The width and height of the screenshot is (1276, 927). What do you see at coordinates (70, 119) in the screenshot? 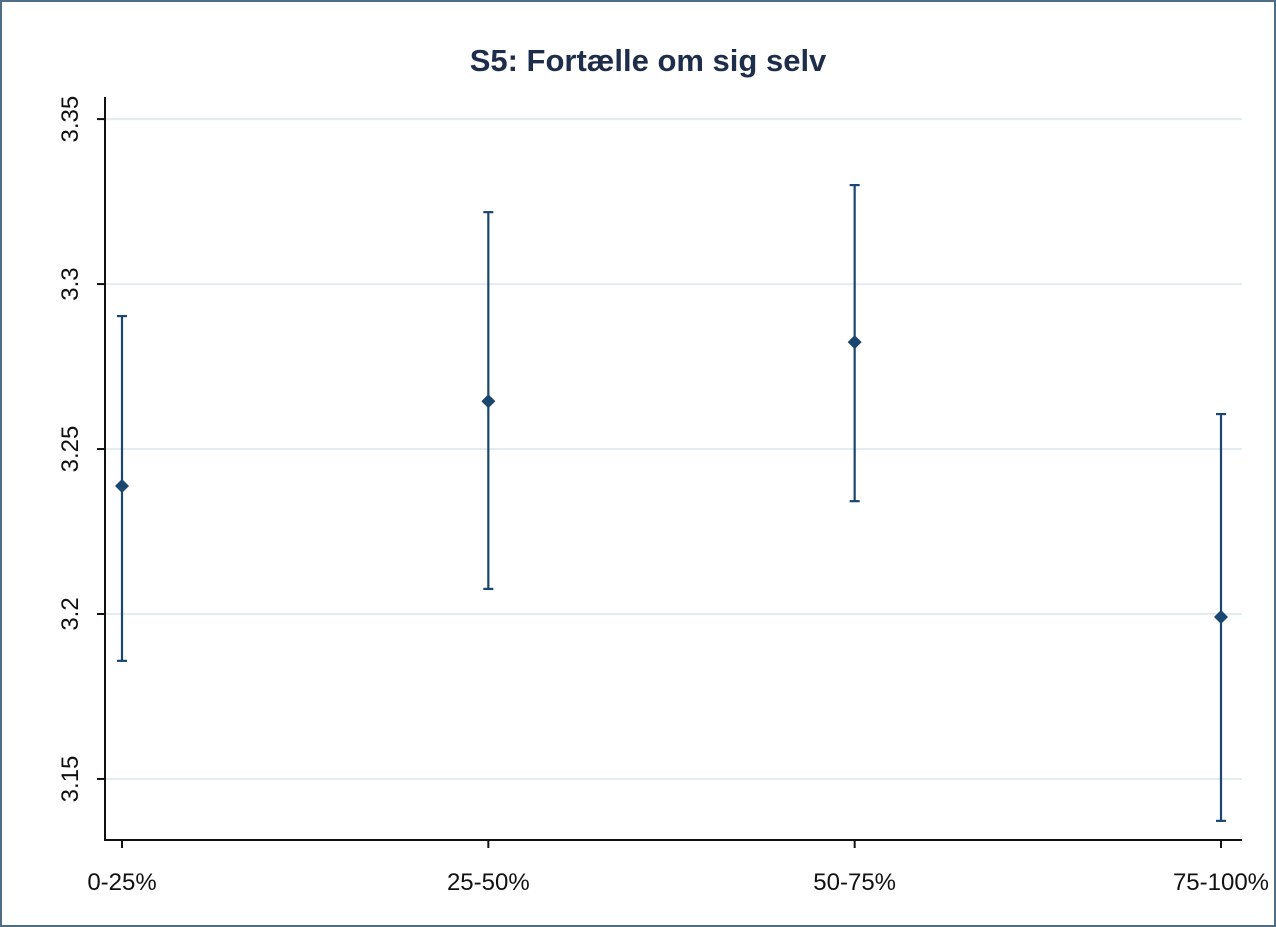
I see `y-tick-label: 3.35` at bounding box center [70, 119].